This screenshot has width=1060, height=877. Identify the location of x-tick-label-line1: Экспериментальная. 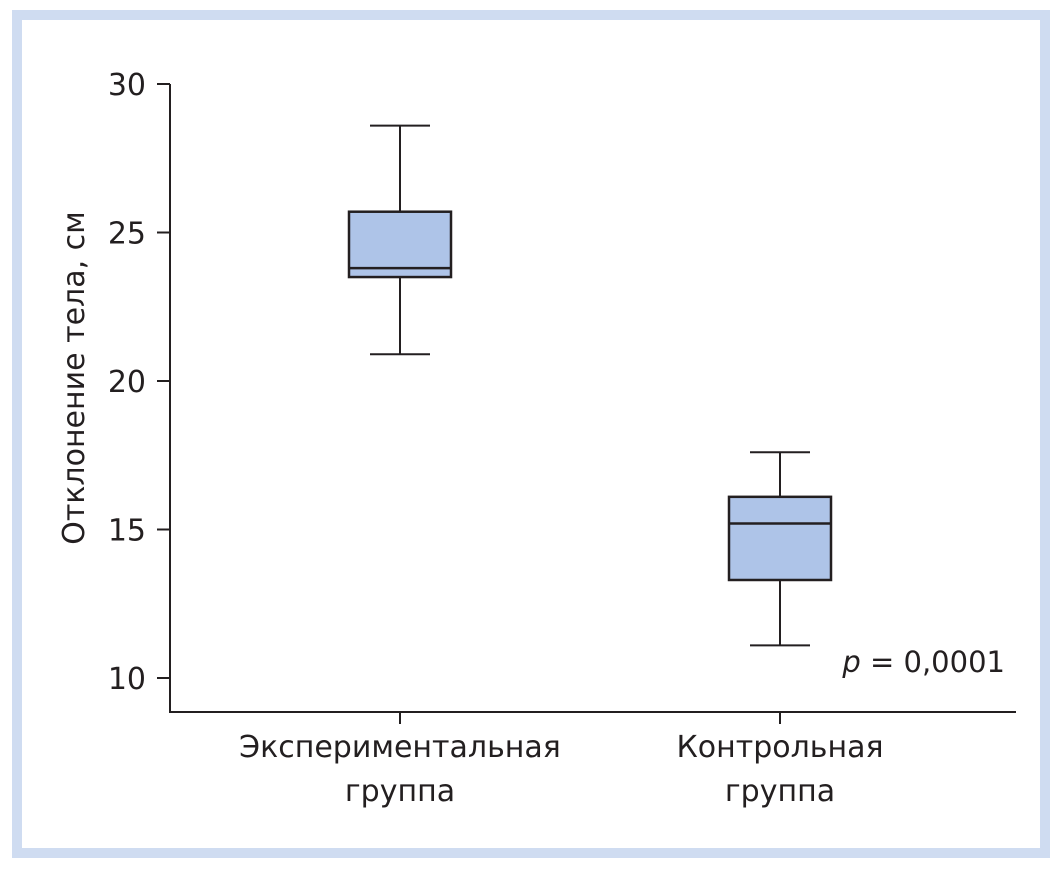
(400, 747).